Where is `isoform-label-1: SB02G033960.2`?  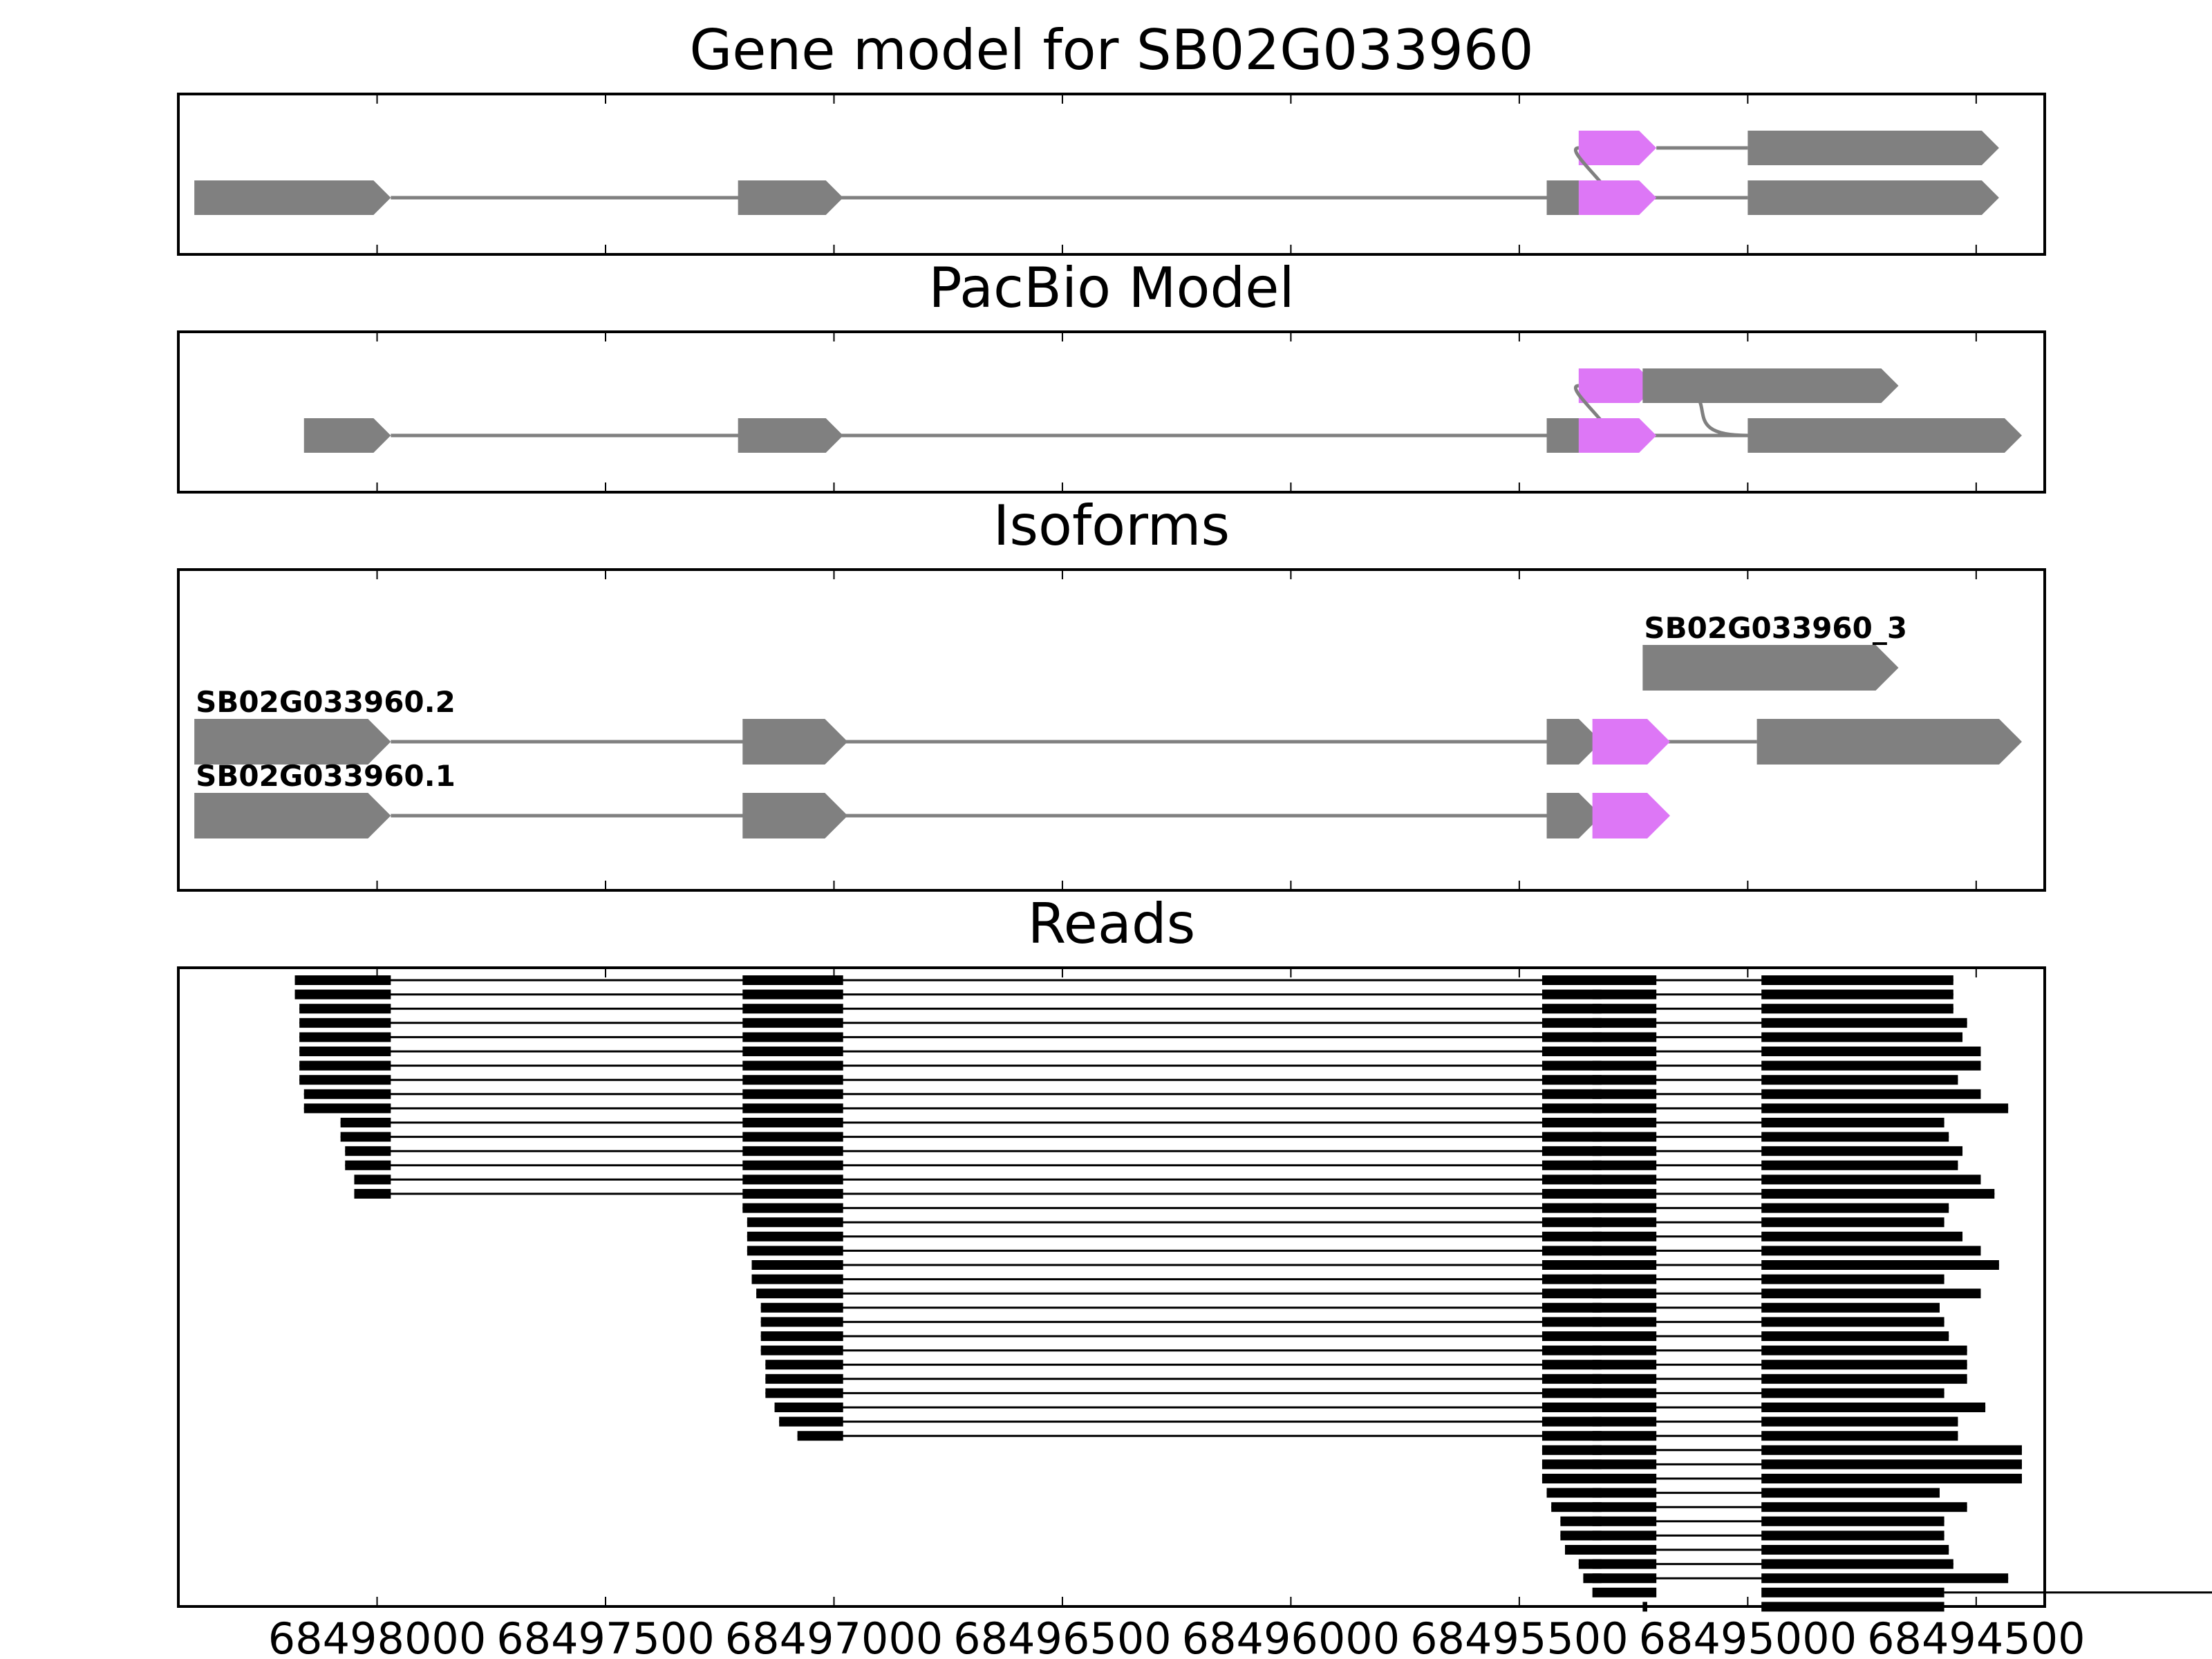
isoform-label-1: SB02G033960.2 is located at coordinates (326, 702).